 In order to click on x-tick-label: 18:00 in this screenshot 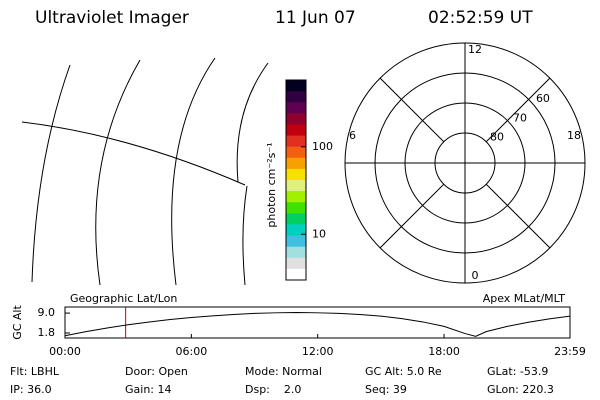, I will do `click(444, 351)`.